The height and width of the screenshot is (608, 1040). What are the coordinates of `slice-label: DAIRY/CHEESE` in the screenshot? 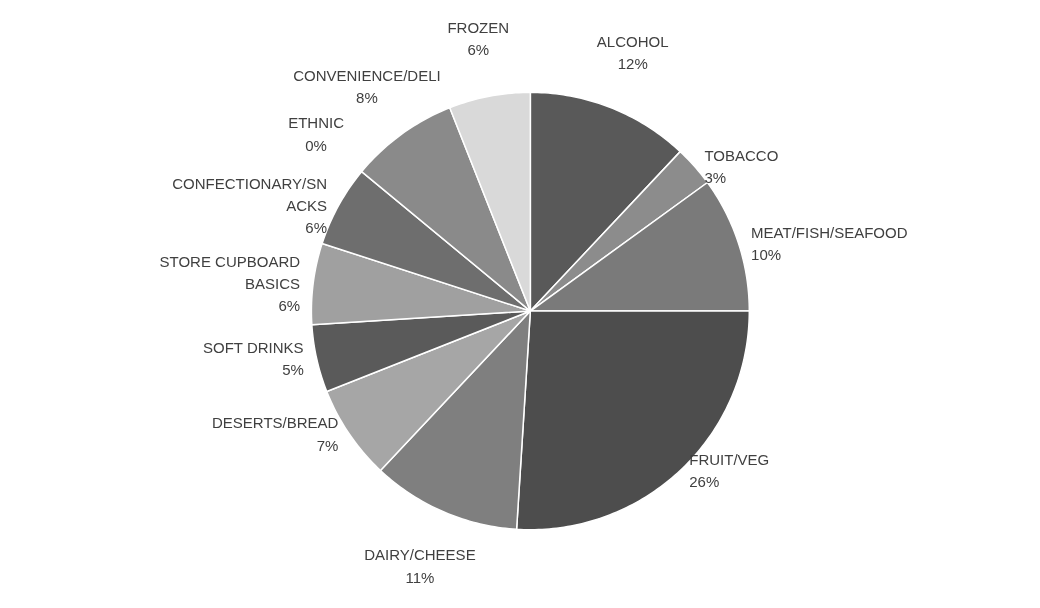 It's located at (420, 555).